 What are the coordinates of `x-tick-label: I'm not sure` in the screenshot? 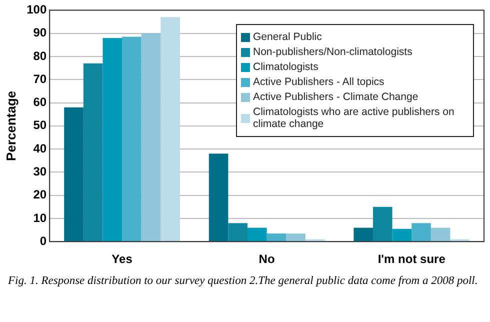 It's located at (412, 259).